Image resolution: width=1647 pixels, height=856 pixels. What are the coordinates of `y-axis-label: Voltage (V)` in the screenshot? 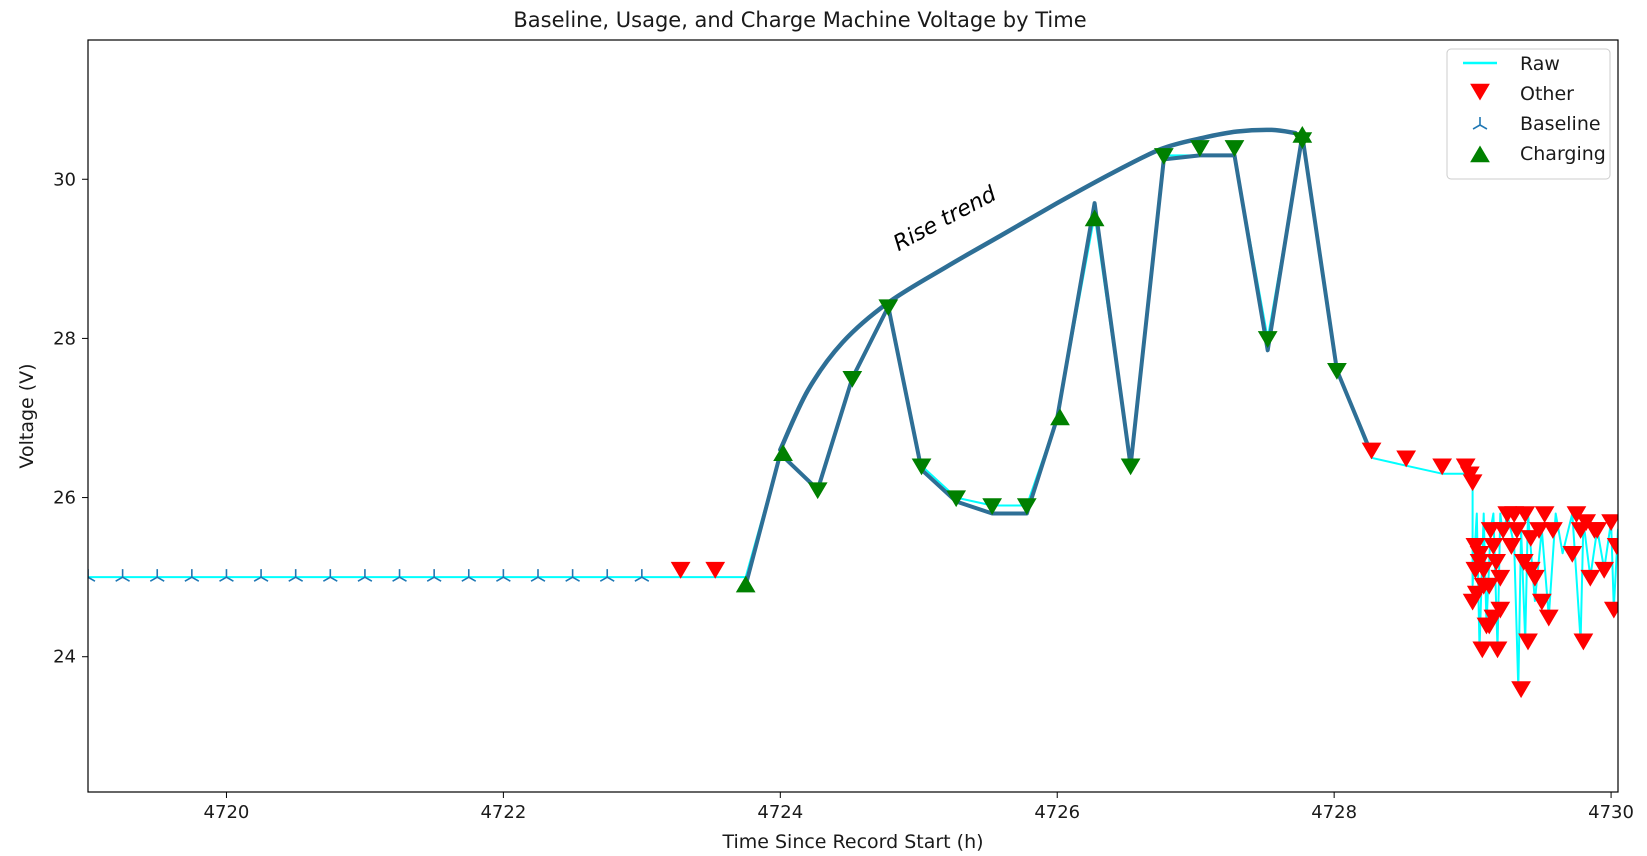 It's located at (27, 415).